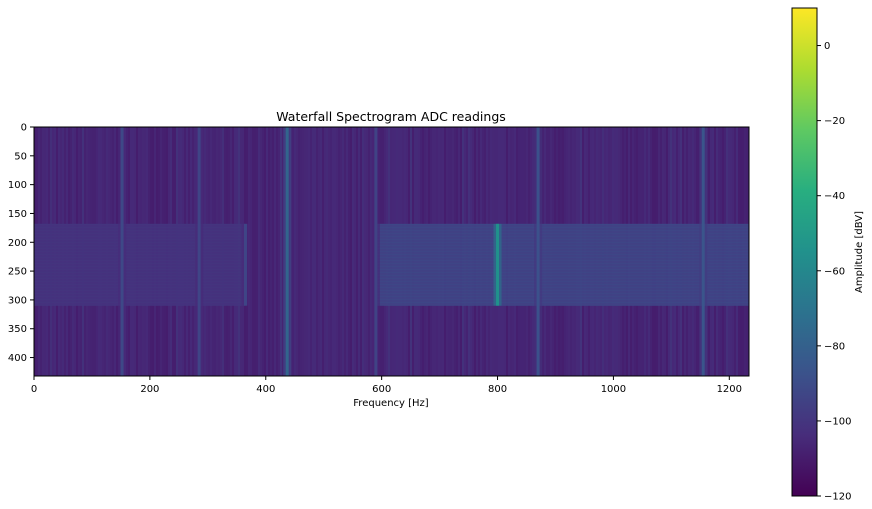 This screenshot has height=509, width=872. What do you see at coordinates (837, 421) in the screenshot?
I see `colorbar-tick-label: −100` at bounding box center [837, 421].